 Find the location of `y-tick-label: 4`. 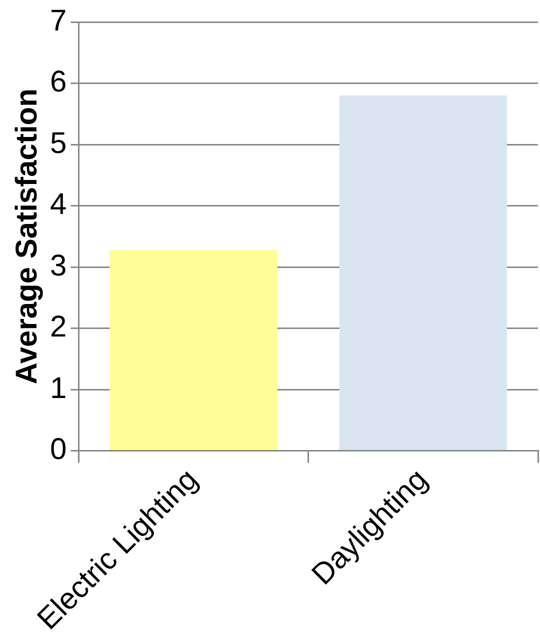

y-tick-label: 4 is located at coordinates (58, 205).